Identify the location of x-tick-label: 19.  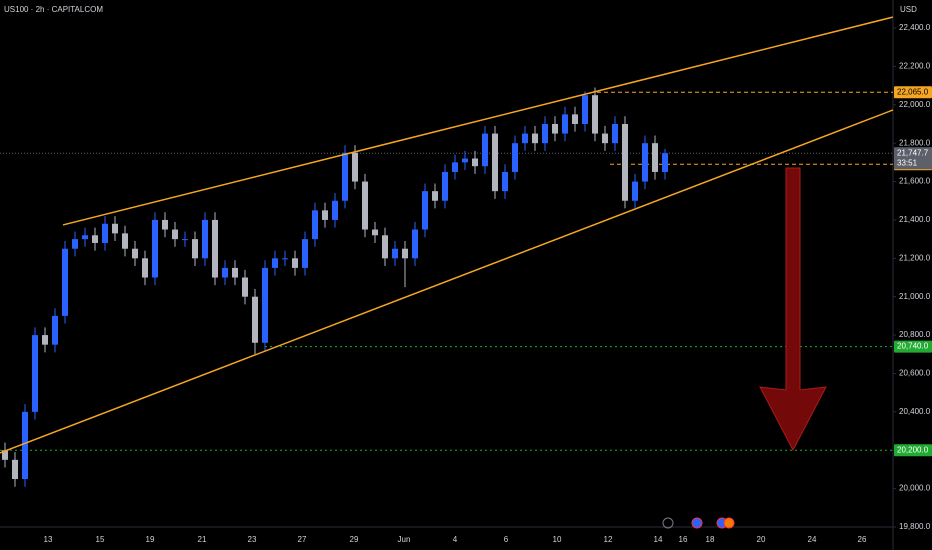
(150, 539).